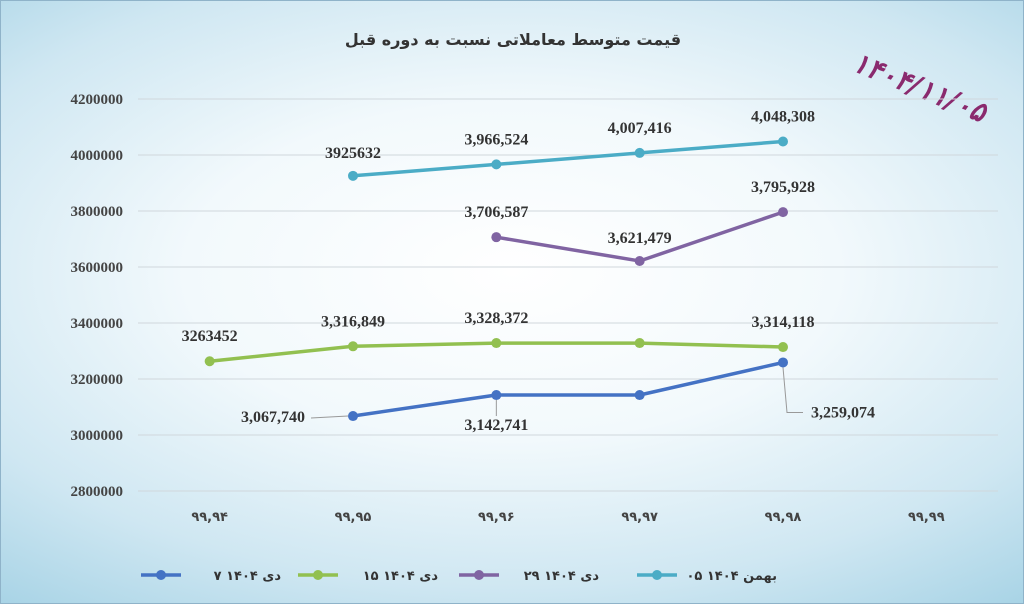 The width and height of the screenshot is (1024, 604). I want to click on data-label: 3,328,372, so click(496, 318).